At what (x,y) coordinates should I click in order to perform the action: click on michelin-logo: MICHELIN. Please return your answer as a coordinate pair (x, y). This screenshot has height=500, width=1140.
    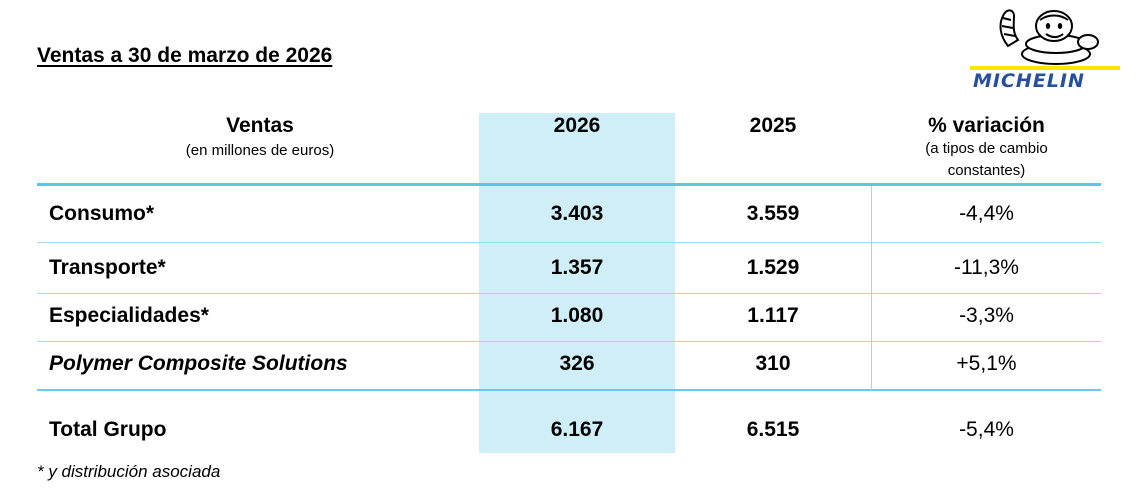
    Looking at the image, I should click on (1047, 49).